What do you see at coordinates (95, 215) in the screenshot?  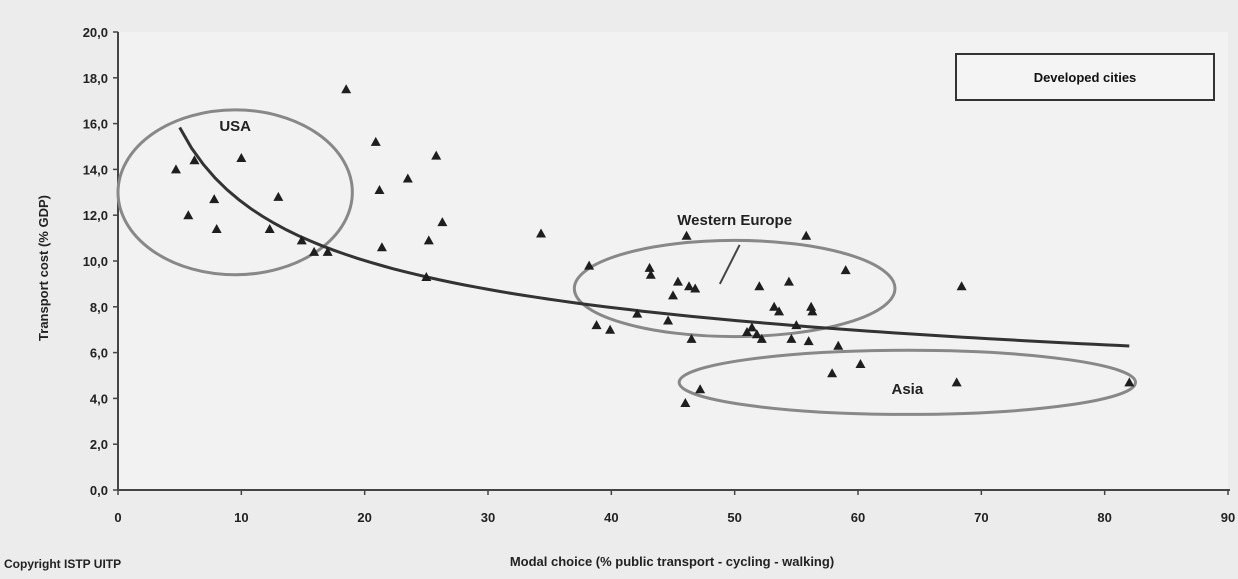 I see `y-tick-label: 12,0` at bounding box center [95, 215].